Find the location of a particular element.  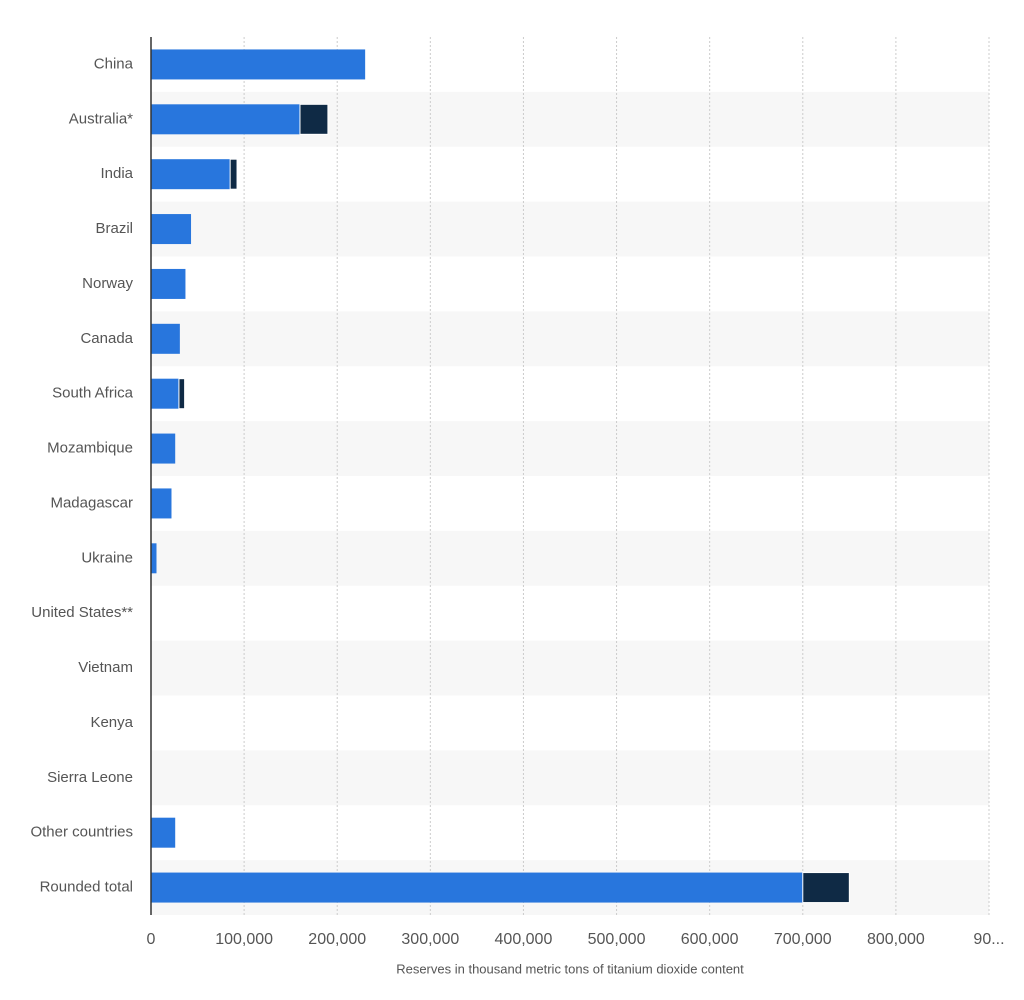

y-tick-label: Rounded total is located at coordinates (86, 887).